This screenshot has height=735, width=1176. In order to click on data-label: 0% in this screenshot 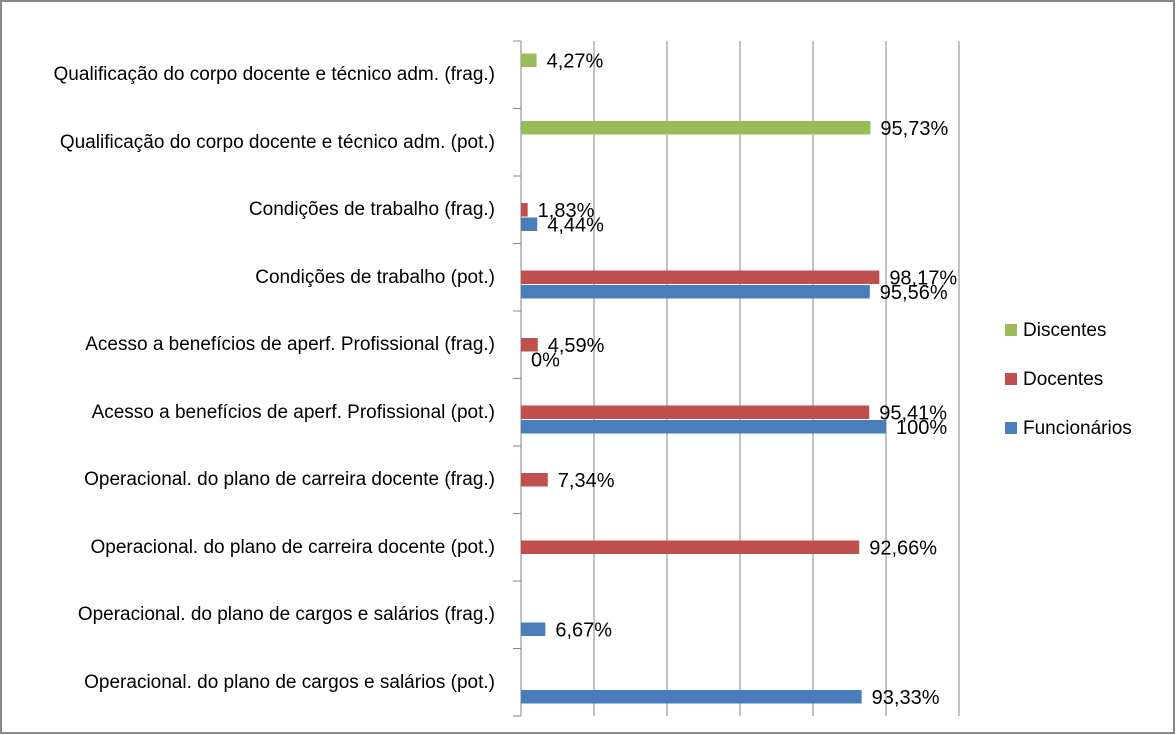, I will do `click(545, 361)`.